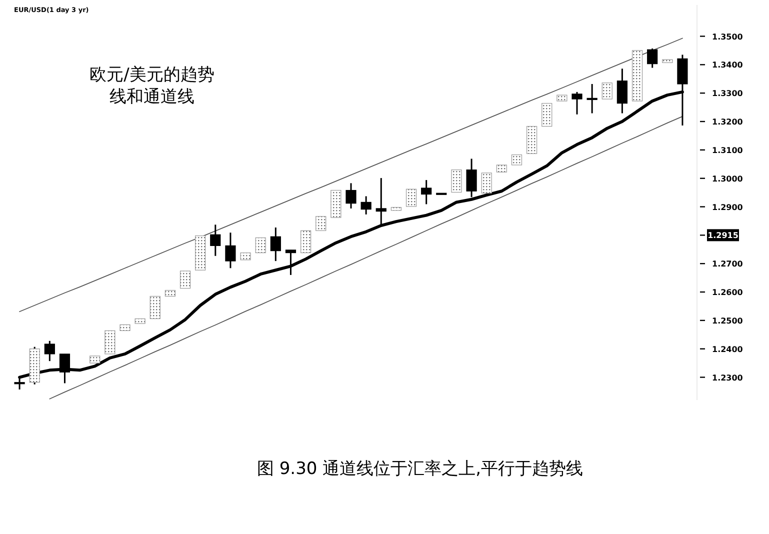 Image resolution: width=769 pixels, height=534 pixels. I want to click on y-tick-label: 1.2600, so click(728, 293).